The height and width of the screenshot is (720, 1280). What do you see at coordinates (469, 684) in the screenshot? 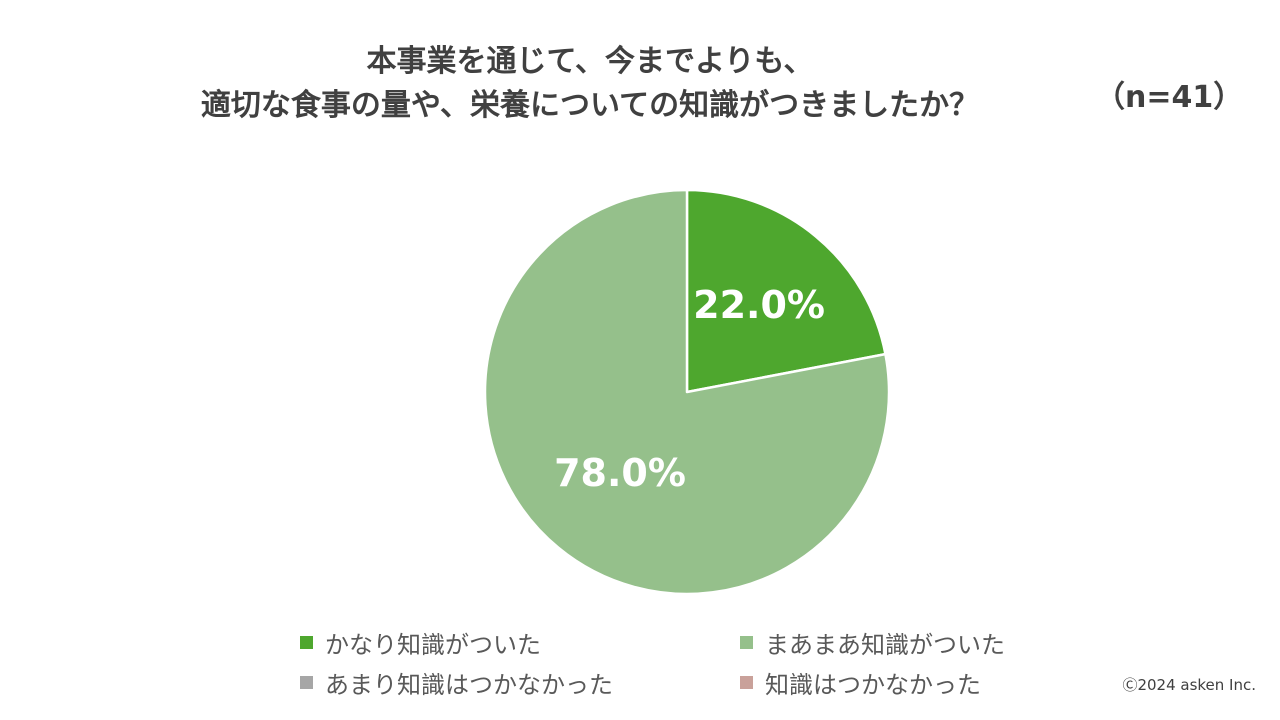
I see `legend-label-2: あまり知識はつかなかった` at bounding box center [469, 684].